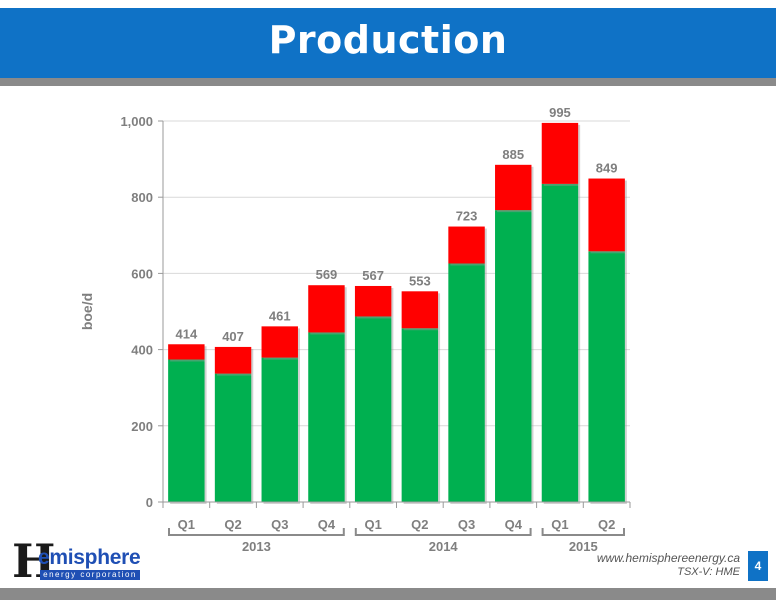 The image size is (776, 600). What do you see at coordinates (758, 566) in the screenshot?
I see `page-number-badge: 4` at bounding box center [758, 566].